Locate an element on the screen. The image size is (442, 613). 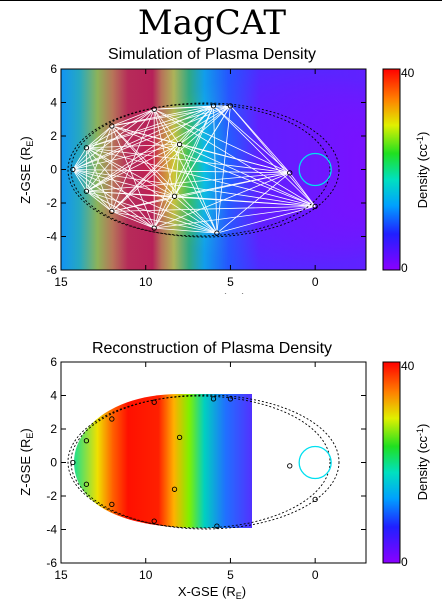
top-ytick-label: -2 is located at coordinates (51, 203).